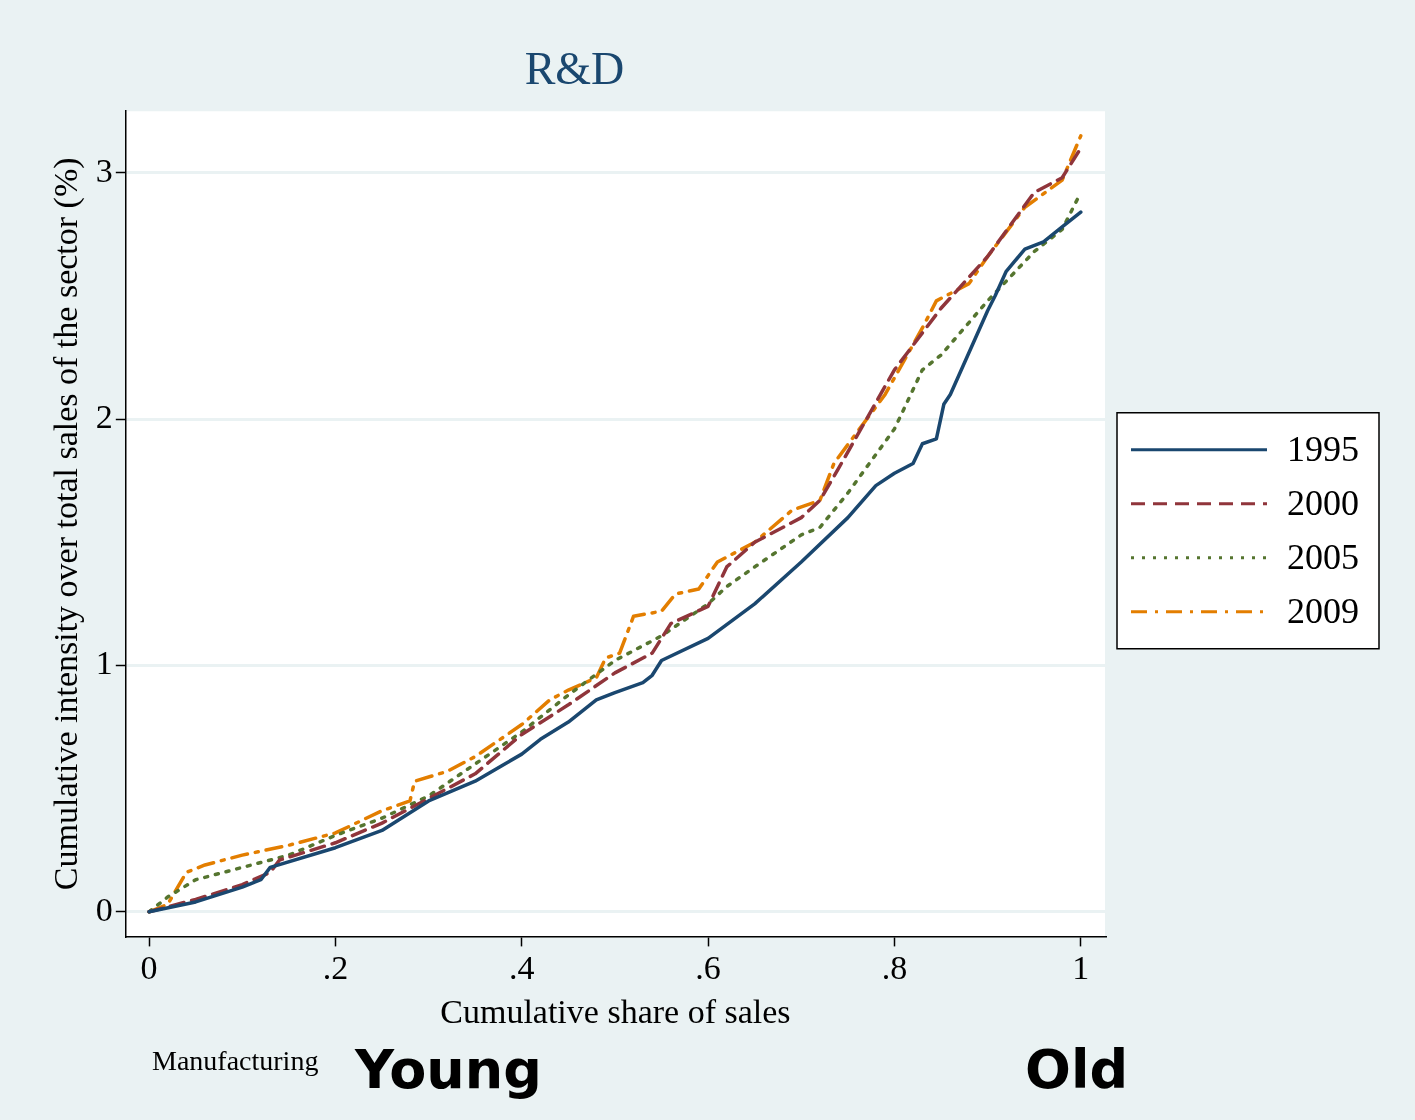  Describe the element at coordinates (235, 1061) in the screenshot. I see `text: Manufacturing` at that location.